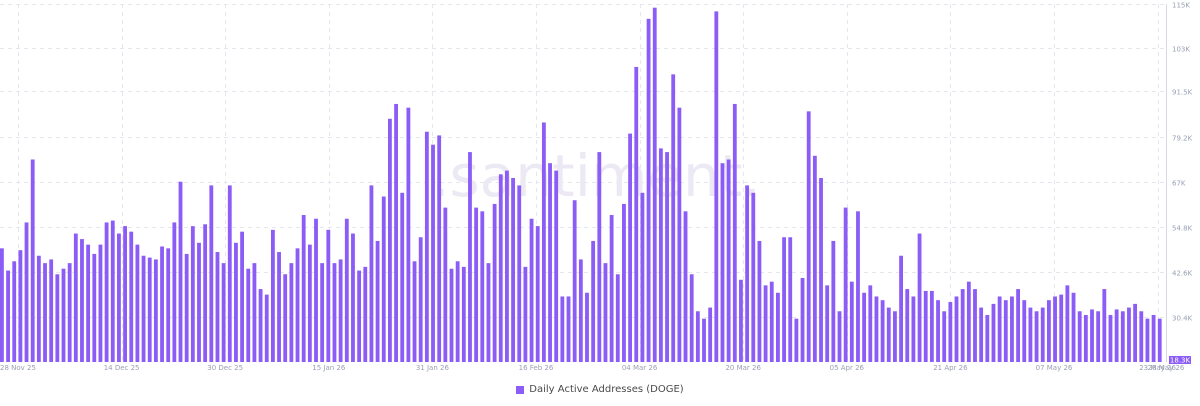 This screenshot has width=1200, height=406. What do you see at coordinates (600, 389) in the screenshot?
I see `legend: Daily Active Addresses (DOGE)` at bounding box center [600, 389].